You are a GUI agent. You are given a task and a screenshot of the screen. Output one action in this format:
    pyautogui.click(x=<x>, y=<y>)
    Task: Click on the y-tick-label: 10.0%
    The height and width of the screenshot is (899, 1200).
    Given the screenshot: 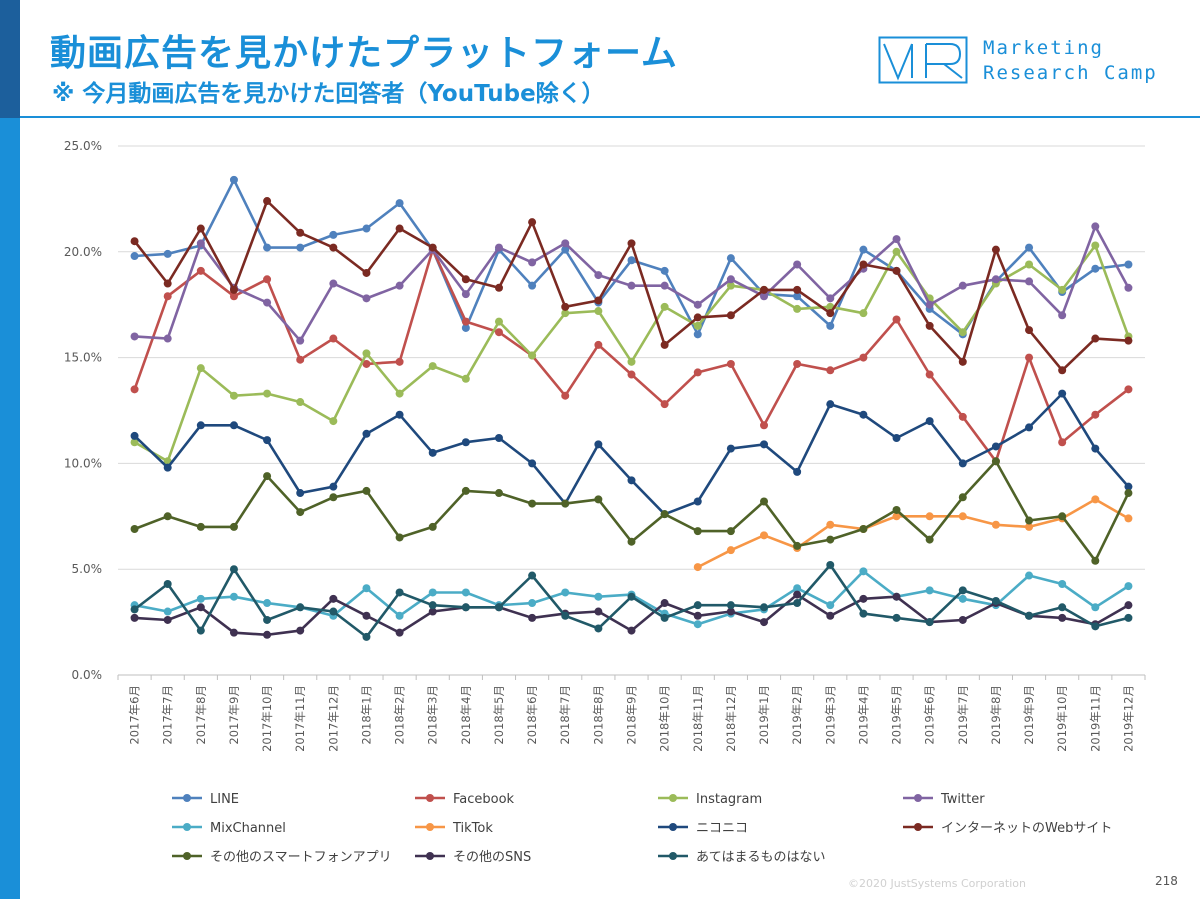 What is the action you would take?
    pyautogui.click(x=83, y=463)
    